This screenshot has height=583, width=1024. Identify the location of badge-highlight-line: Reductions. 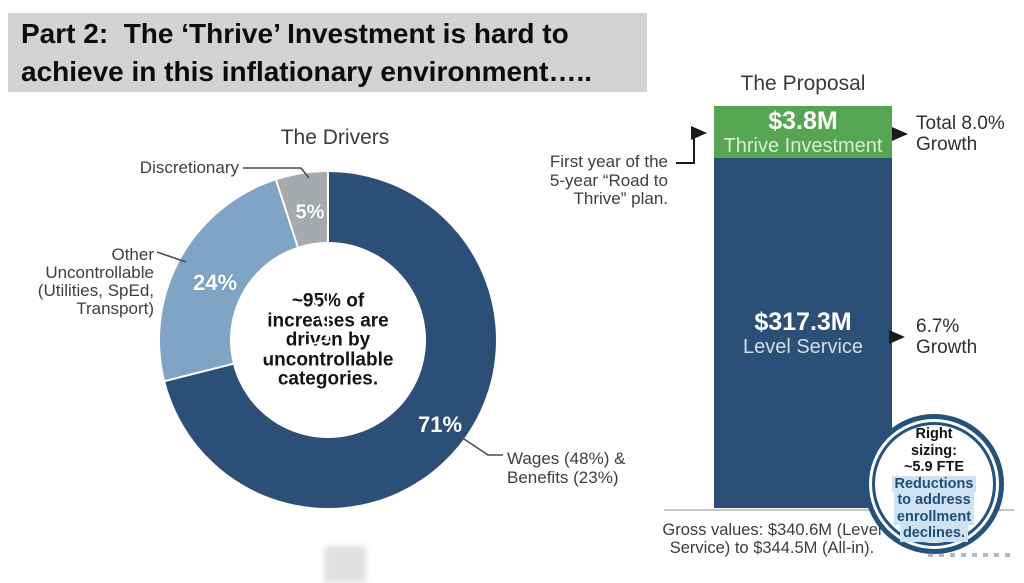
(934, 484).